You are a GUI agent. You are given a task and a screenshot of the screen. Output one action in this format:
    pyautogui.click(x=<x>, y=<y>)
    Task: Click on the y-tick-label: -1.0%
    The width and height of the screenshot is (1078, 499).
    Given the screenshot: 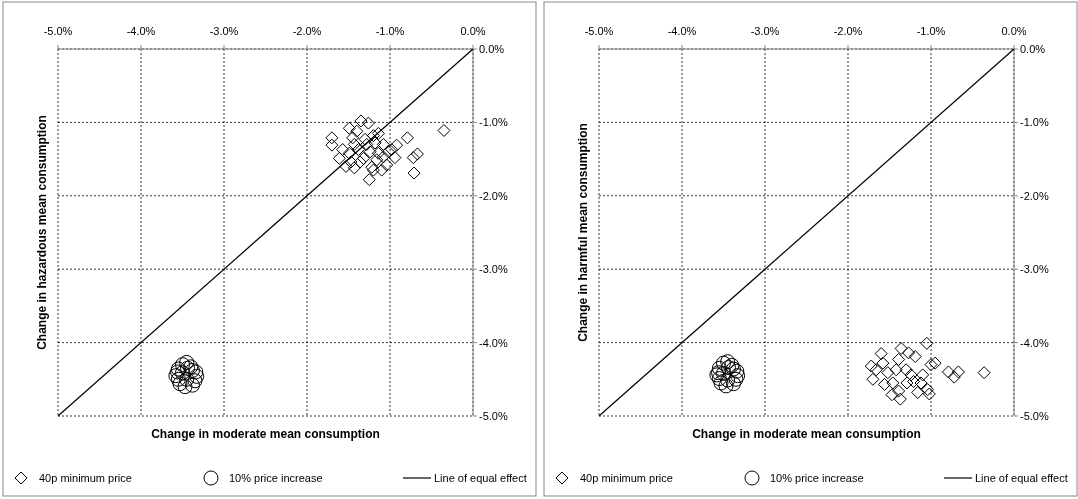 What is the action you would take?
    pyautogui.click(x=1034, y=122)
    